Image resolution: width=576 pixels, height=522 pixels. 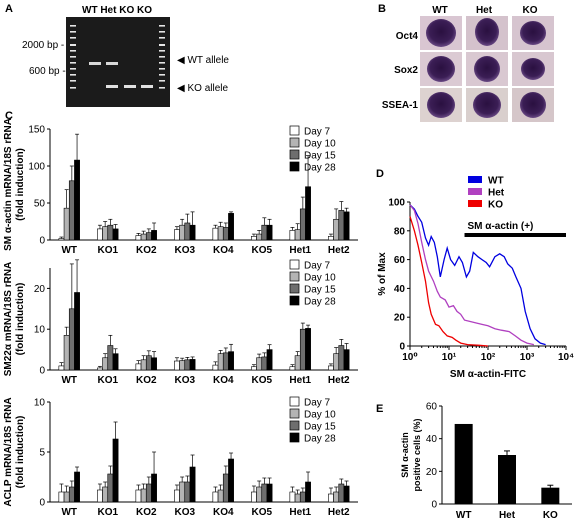 What do you see at coordinates (488, 374) in the screenshot?
I see `x-axis-label: SM α-actin-FITC` at bounding box center [488, 374].